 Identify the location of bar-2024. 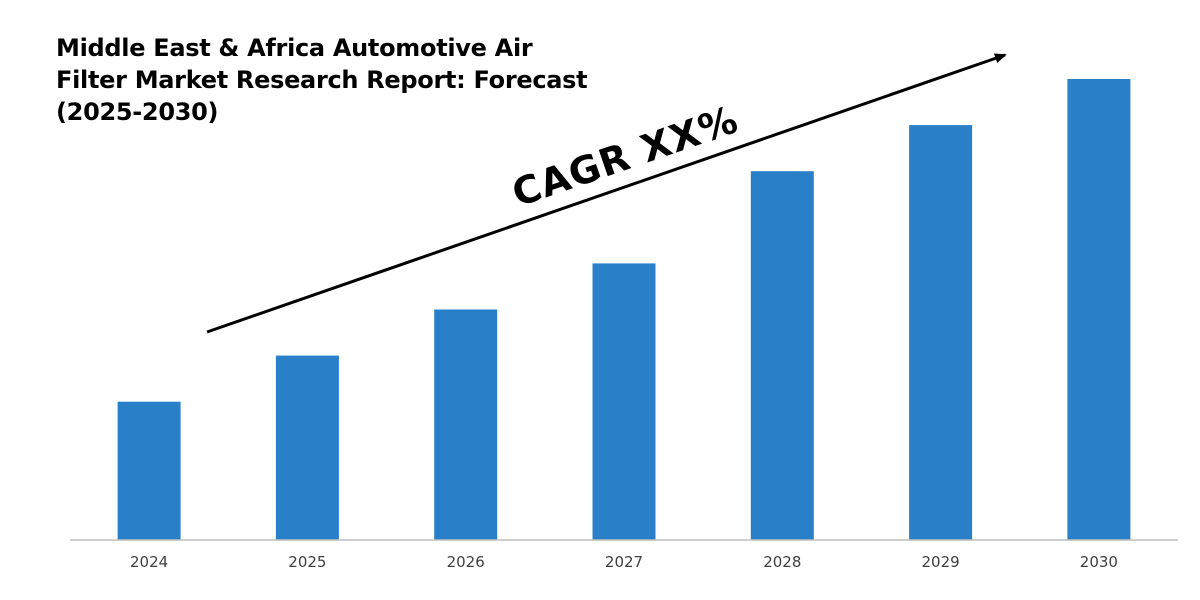
(149, 470).